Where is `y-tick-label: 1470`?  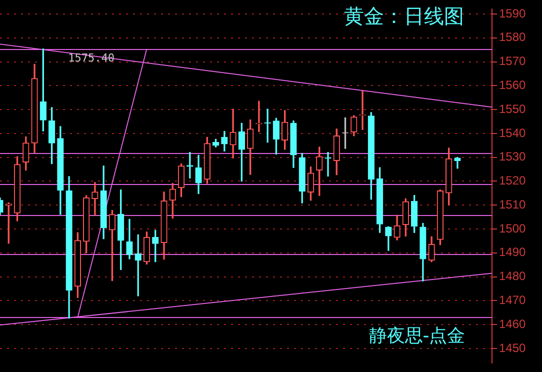
y-tick-label: 1470 is located at coordinates (512, 299).